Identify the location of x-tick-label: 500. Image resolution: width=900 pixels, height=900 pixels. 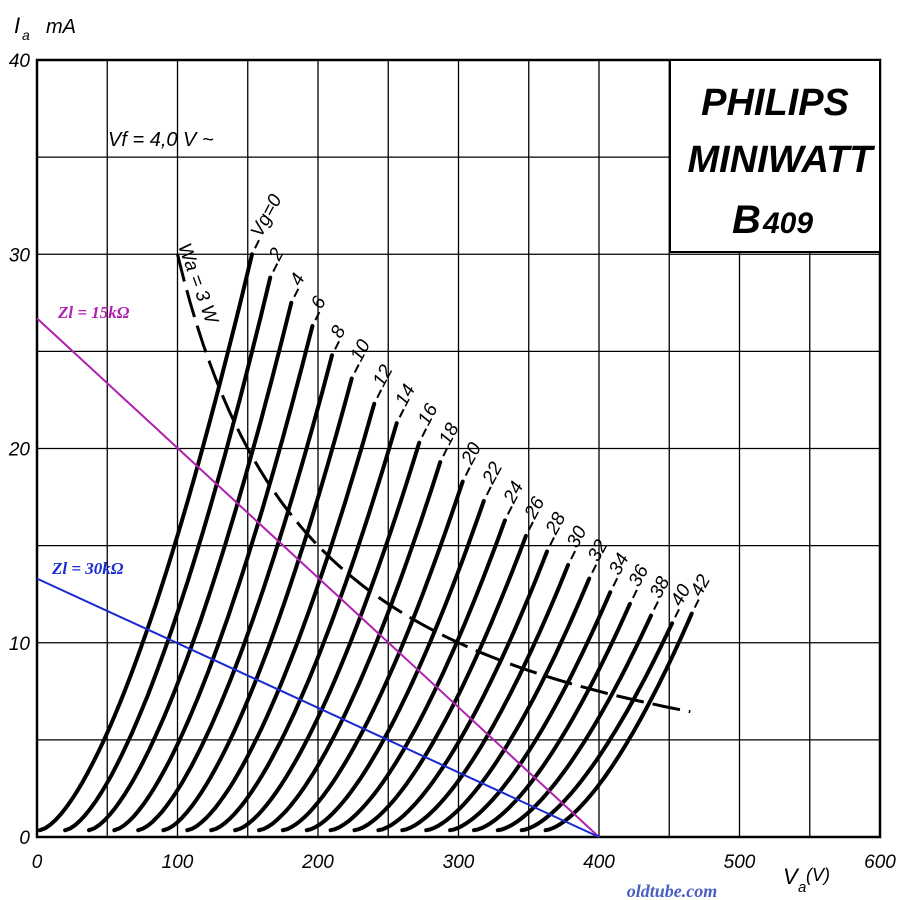
(740, 862).